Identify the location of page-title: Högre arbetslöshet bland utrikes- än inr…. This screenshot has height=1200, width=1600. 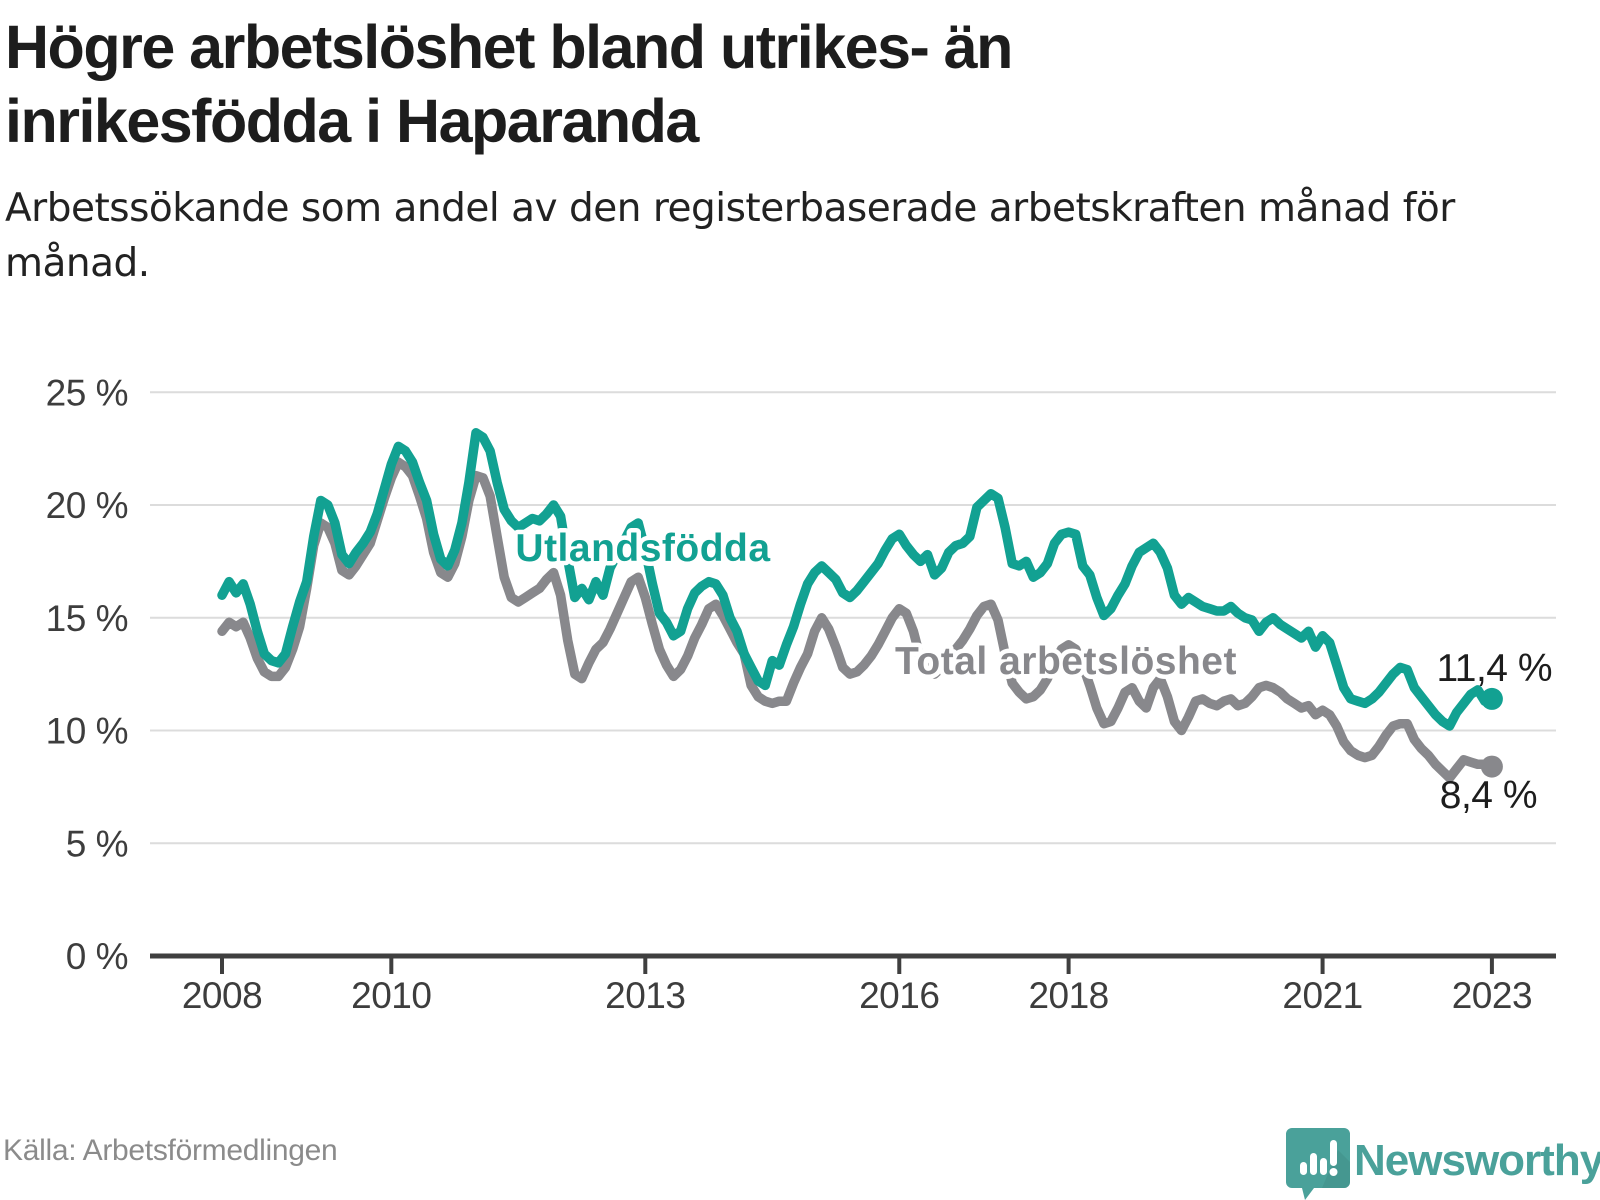
(509, 84).